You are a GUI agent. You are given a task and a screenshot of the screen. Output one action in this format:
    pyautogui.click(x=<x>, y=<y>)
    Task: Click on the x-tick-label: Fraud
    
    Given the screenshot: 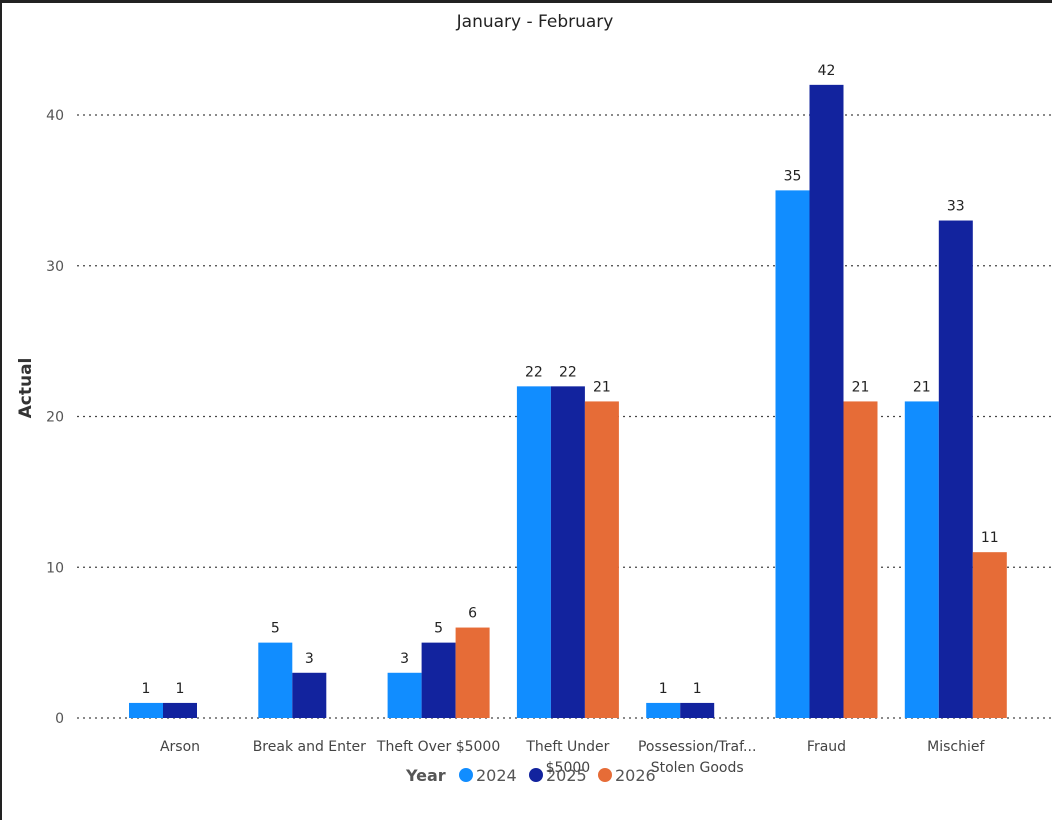 What is the action you would take?
    pyautogui.click(x=826, y=747)
    